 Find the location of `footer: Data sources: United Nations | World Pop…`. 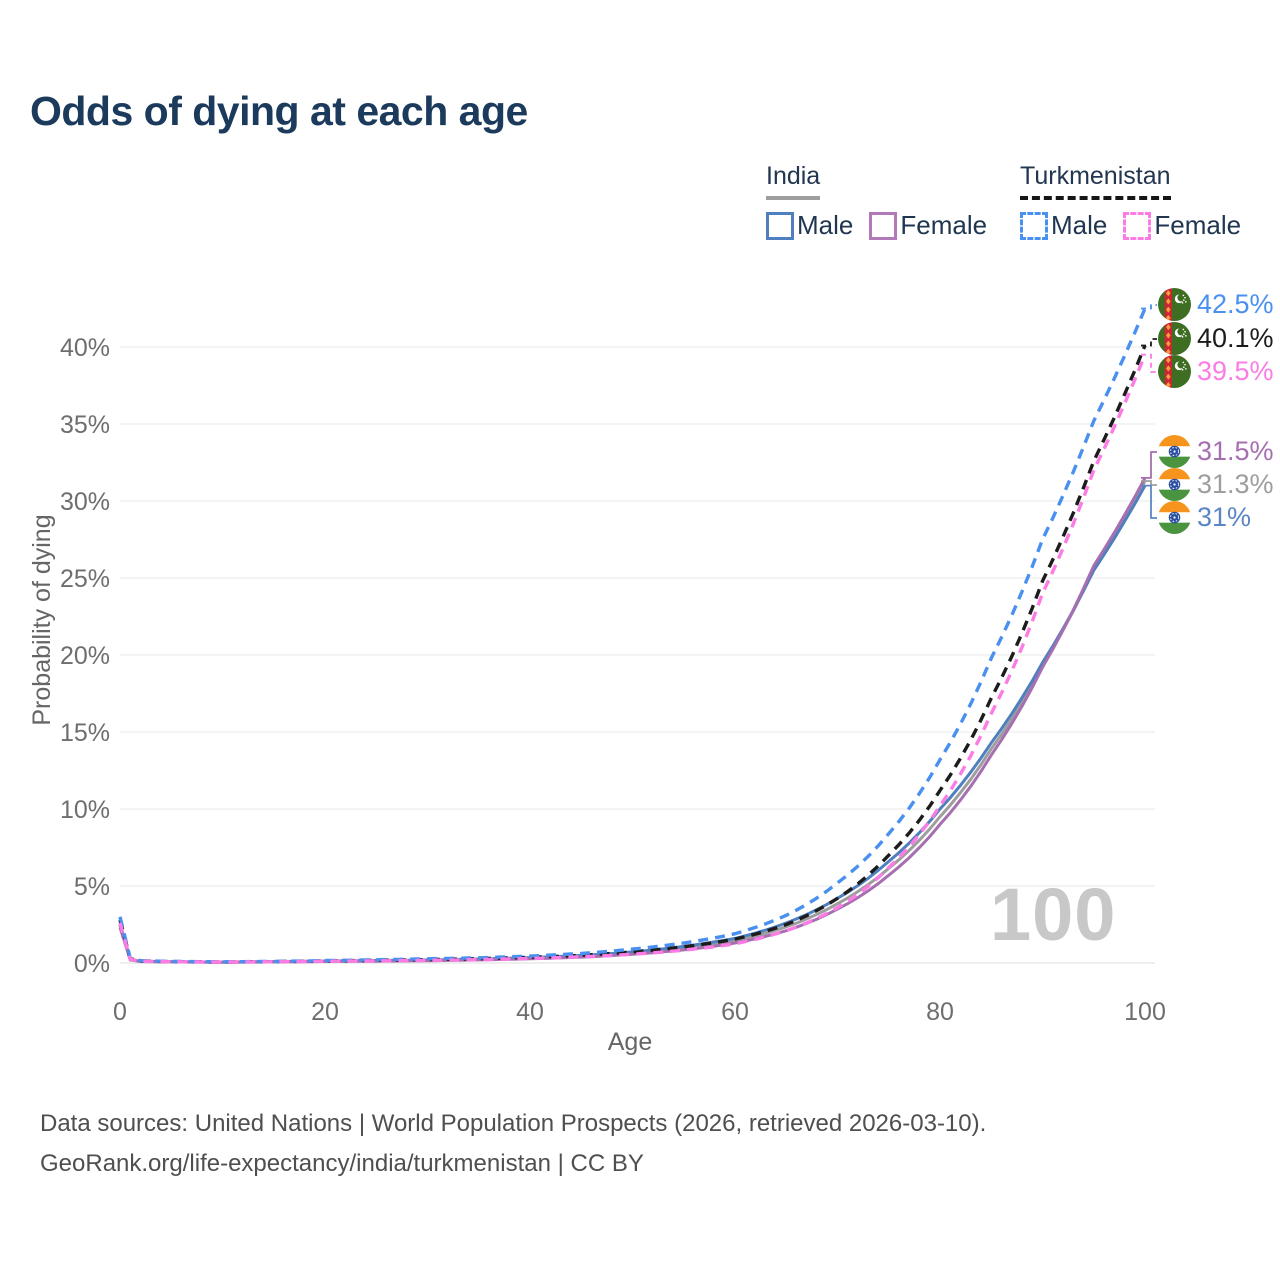

footer: Data sources: United Nations | World Pop… is located at coordinates (513, 1144).